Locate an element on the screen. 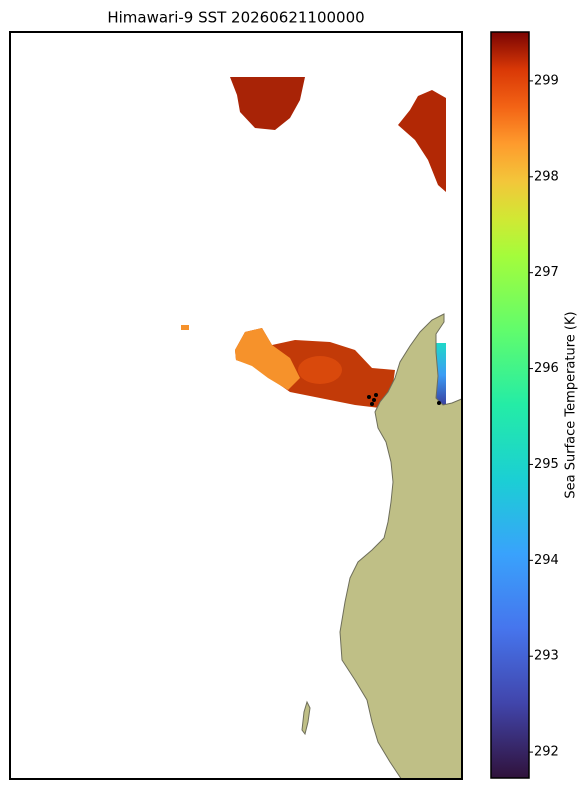 The image size is (588, 794). colorbar-label: Sea Surface Temperature (K) is located at coordinates (571, 404).